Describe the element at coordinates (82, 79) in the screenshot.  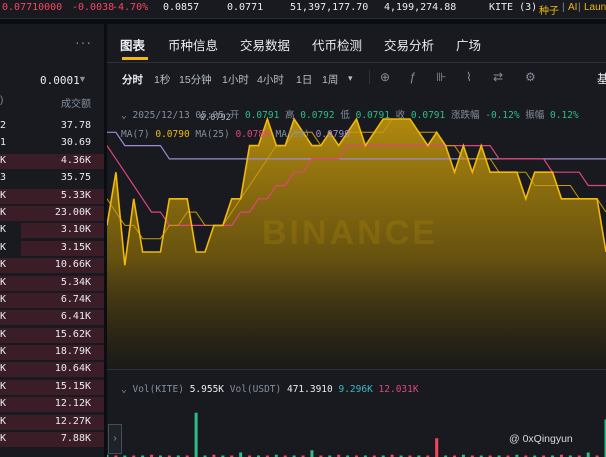
I see `chevron-down-icon: ▼` at that location.